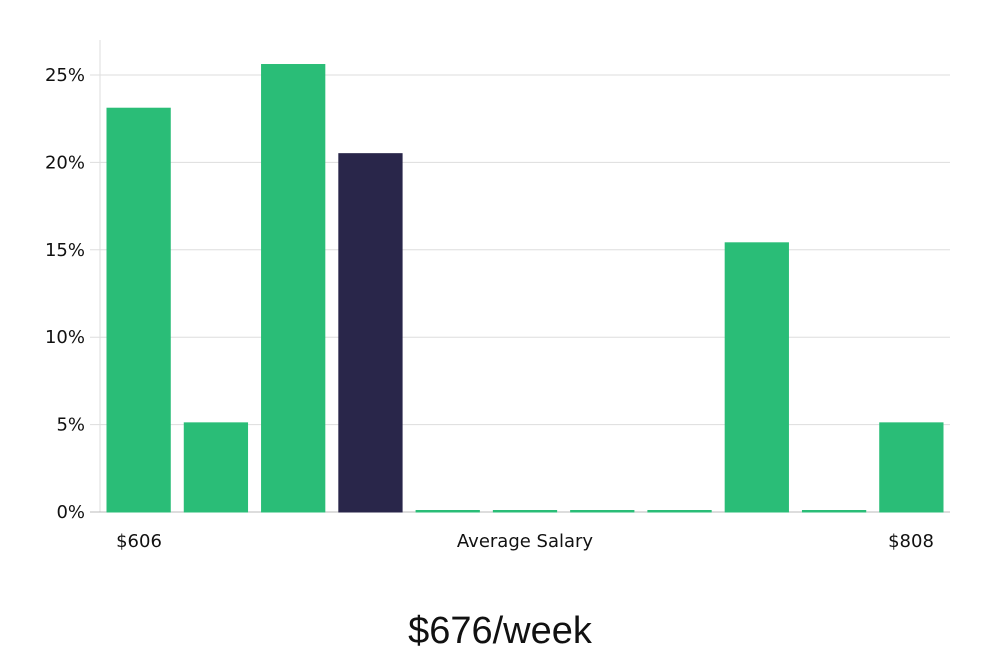  Describe the element at coordinates (65, 250) in the screenshot. I see `y-tick-label: 15%` at that location.